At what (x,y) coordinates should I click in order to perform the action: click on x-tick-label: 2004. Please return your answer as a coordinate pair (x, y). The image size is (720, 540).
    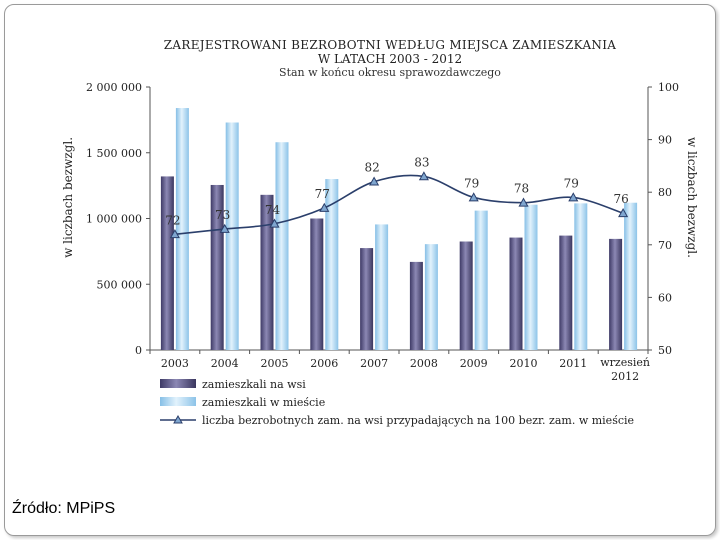
    Looking at the image, I should click on (225, 363).